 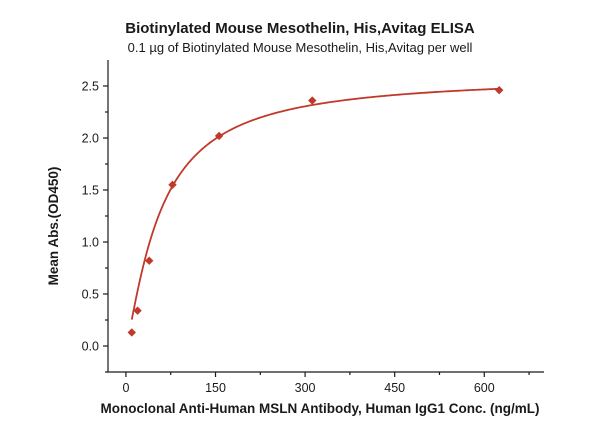 What do you see at coordinates (90, 139) in the screenshot?
I see `y-tick-label-4: 2.0` at bounding box center [90, 139].